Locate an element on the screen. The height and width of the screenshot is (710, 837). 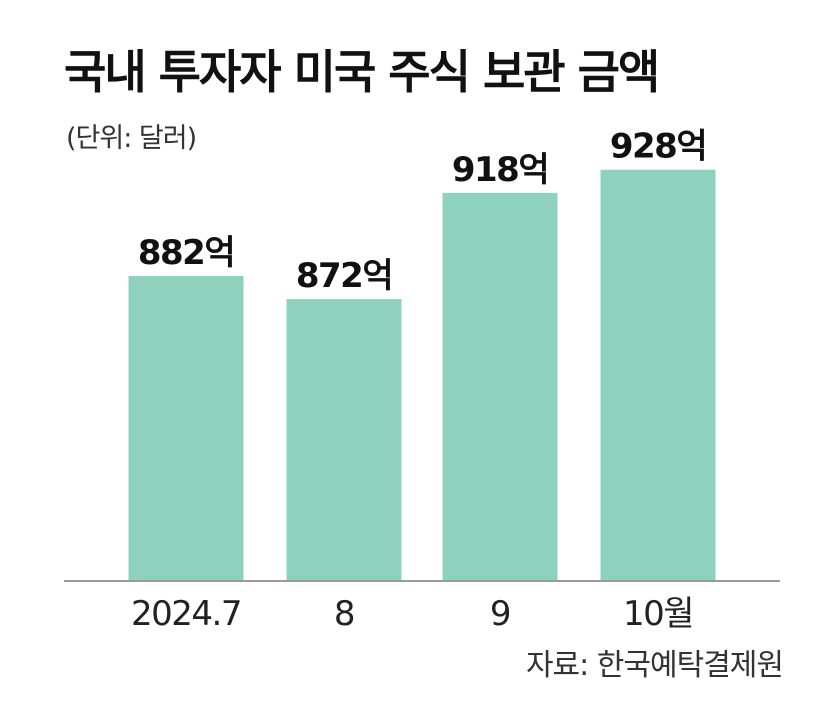
x-tick-label-2: 9 is located at coordinates (500, 614).